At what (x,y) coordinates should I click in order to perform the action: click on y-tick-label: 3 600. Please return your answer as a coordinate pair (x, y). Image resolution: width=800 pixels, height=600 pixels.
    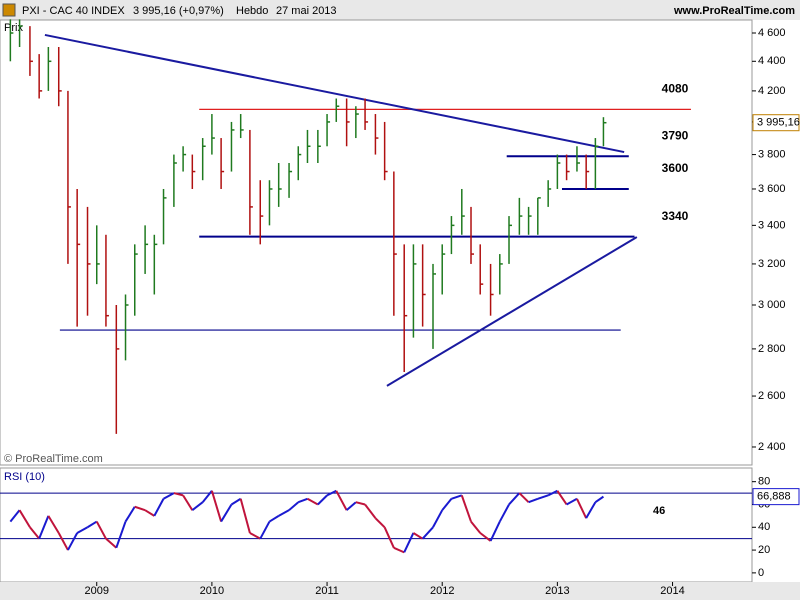
    Looking at the image, I should click on (772, 189).